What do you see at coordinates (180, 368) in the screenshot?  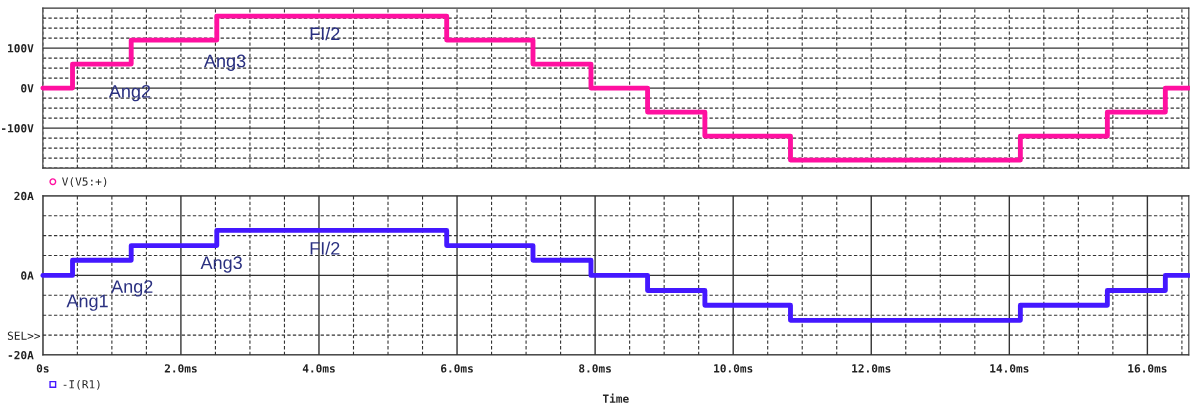 I see `x-tick-label: 2.0ms` at bounding box center [180, 368].